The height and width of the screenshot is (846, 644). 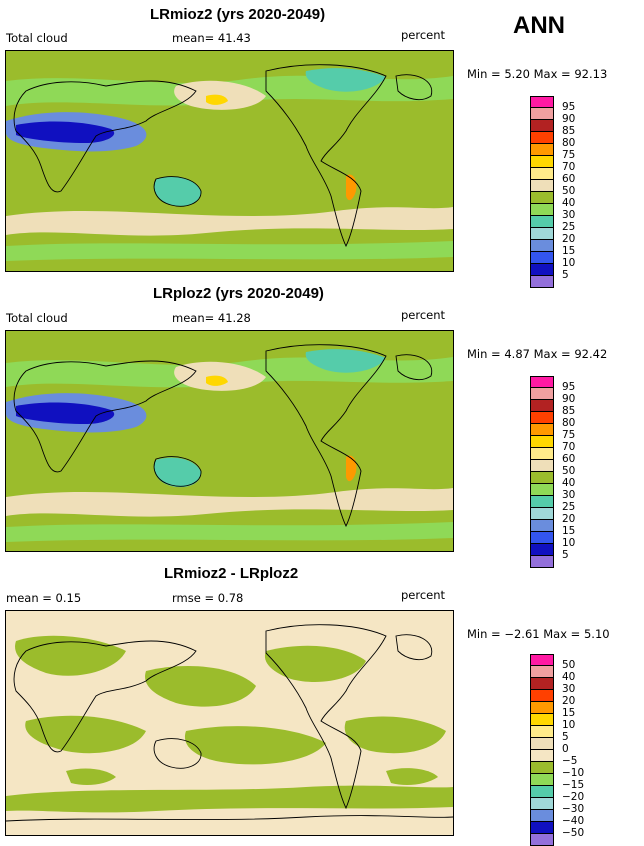 What do you see at coordinates (569, 665) in the screenshot?
I see `panel-3-colorbar-label: 50` at bounding box center [569, 665].